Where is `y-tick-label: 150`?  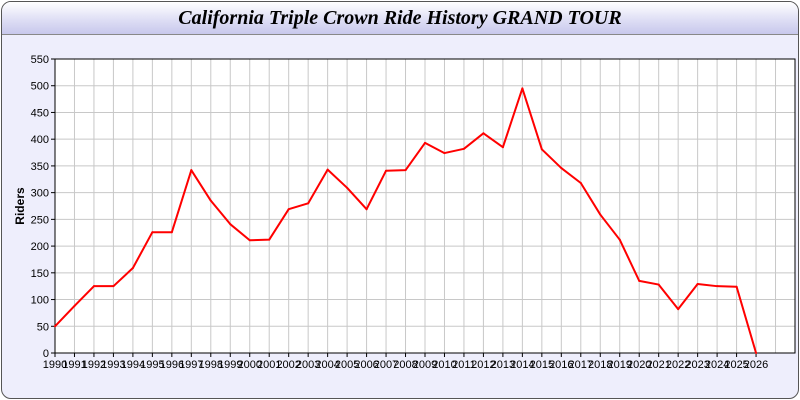
y-tick-label: 150 is located at coordinates (40, 274).